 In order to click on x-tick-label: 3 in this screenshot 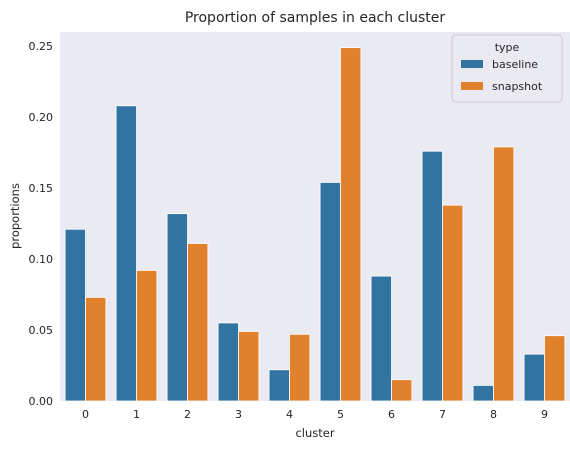, I will do `click(238, 414)`.